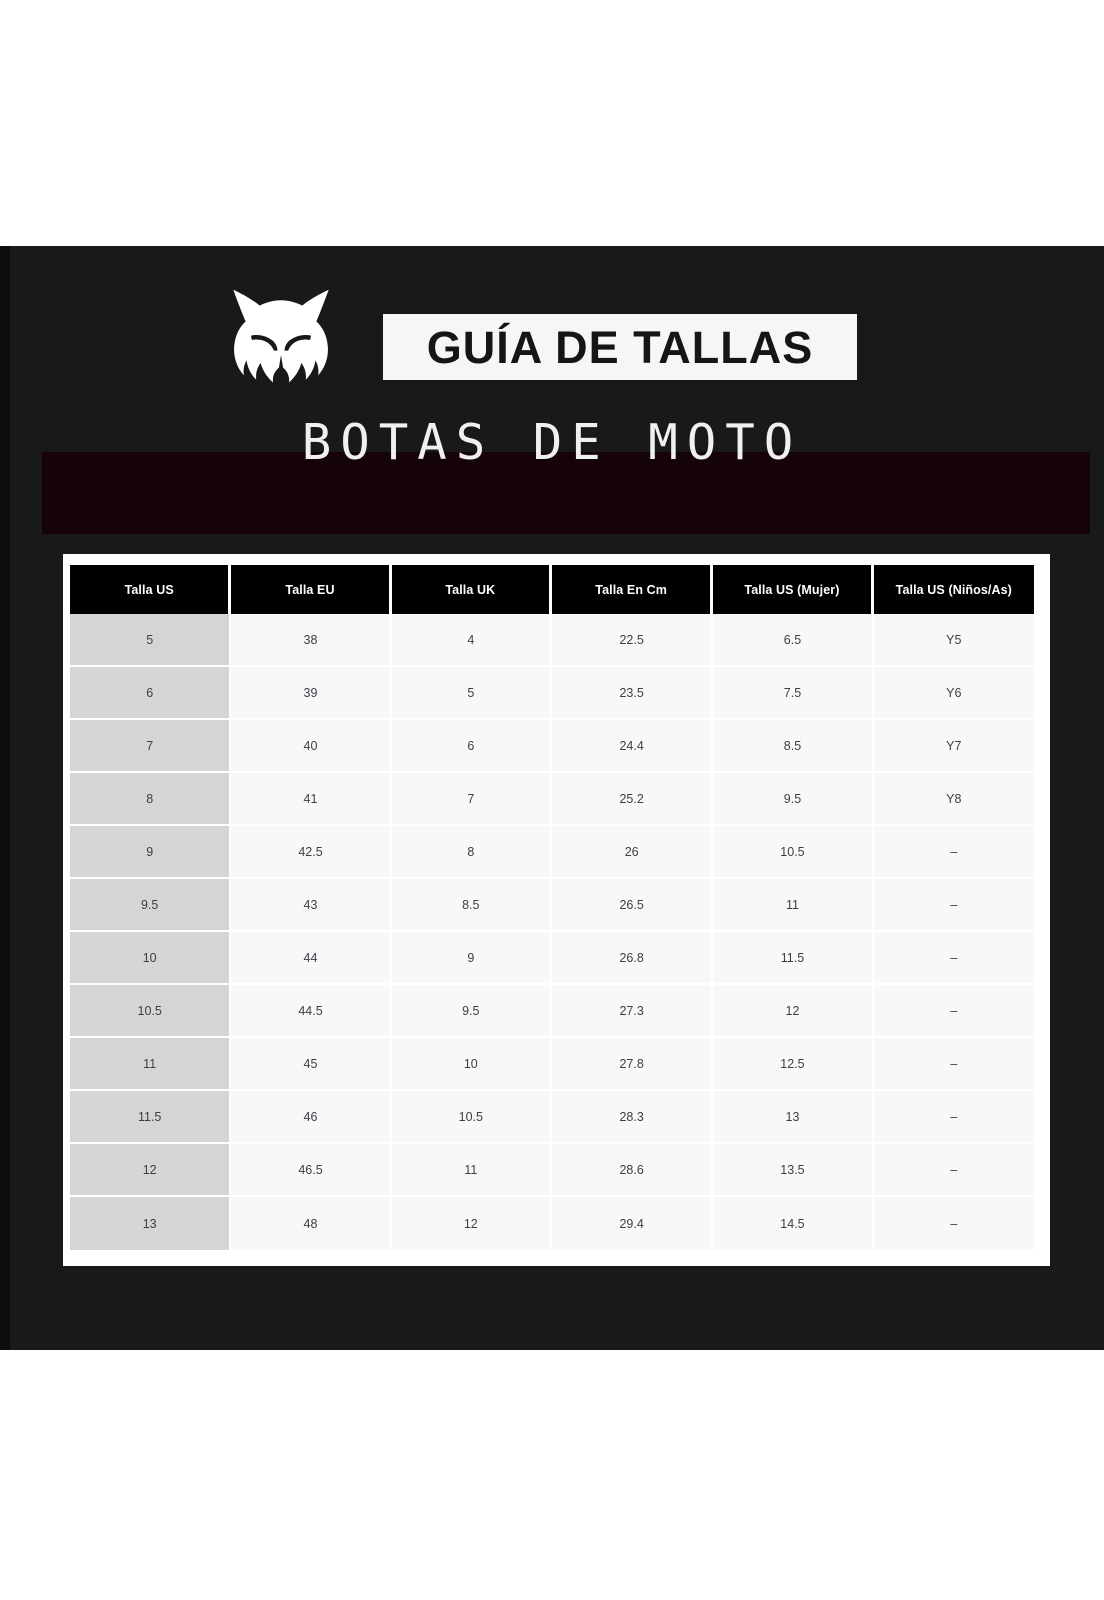  I want to click on table-row: 10 44 9 26.8 11.5 –, so click(552, 958).